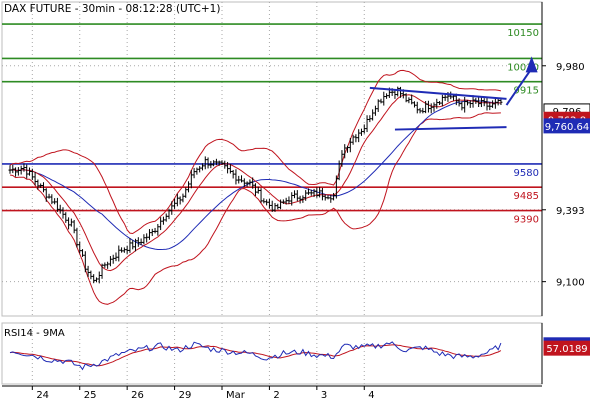 This screenshot has height=400, width=590. What do you see at coordinates (450, 128) in the screenshot?
I see `triangle-lower-line` at bounding box center [450, 128].